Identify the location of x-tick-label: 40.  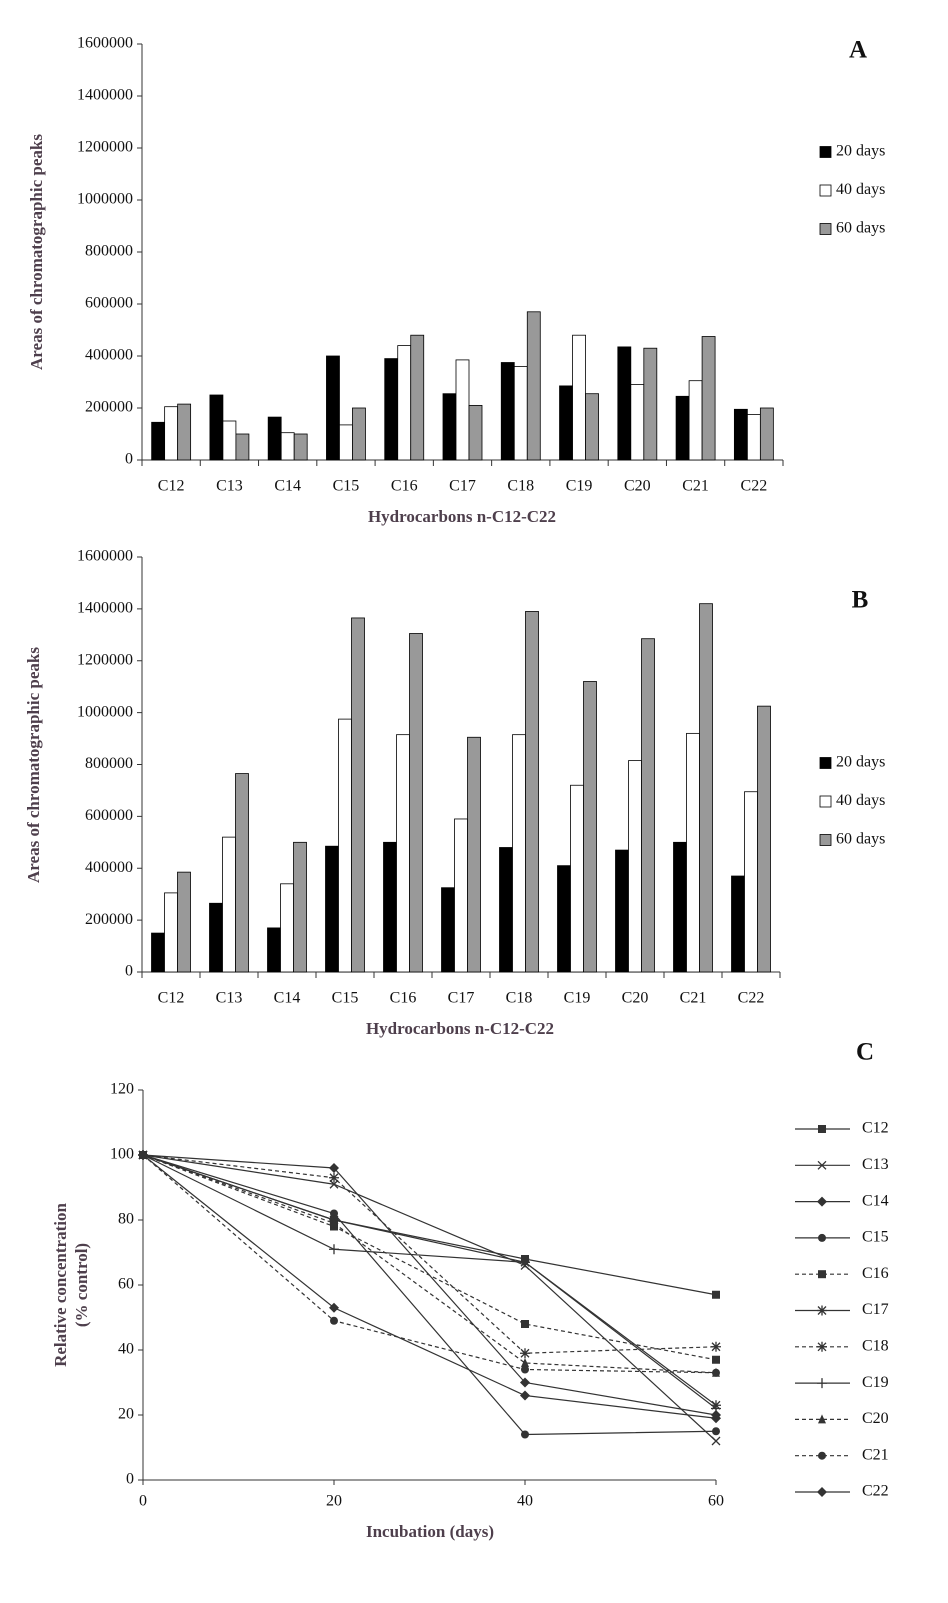
(525, 1501).